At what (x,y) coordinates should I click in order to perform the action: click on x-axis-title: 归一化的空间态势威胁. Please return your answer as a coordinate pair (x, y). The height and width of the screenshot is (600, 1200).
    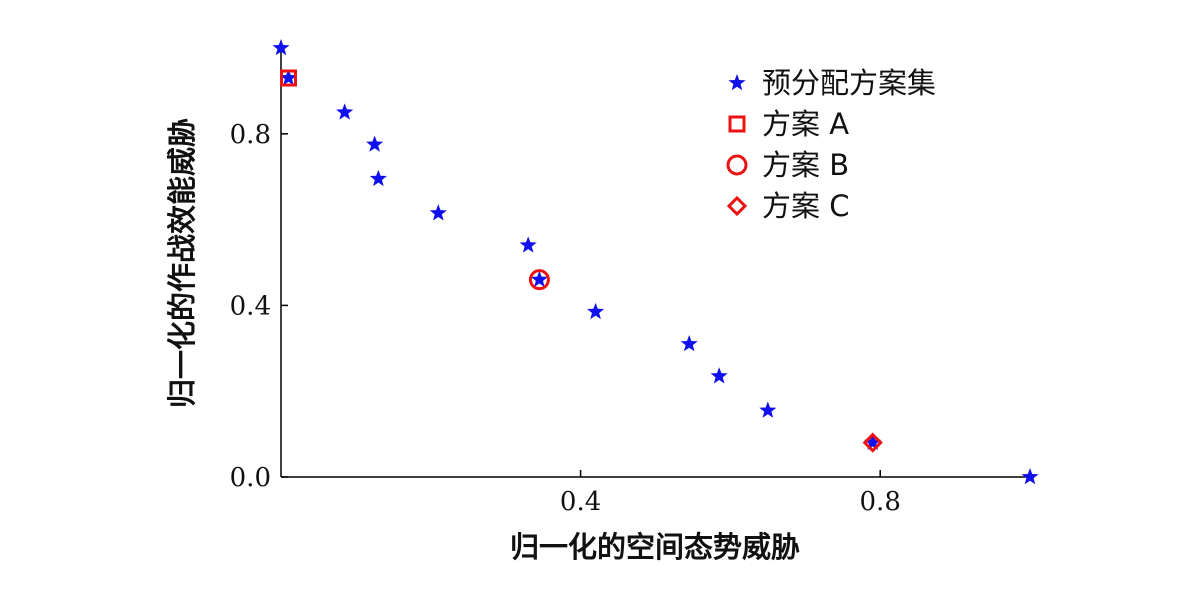
    Looking at the image, I should click on (655, 547).